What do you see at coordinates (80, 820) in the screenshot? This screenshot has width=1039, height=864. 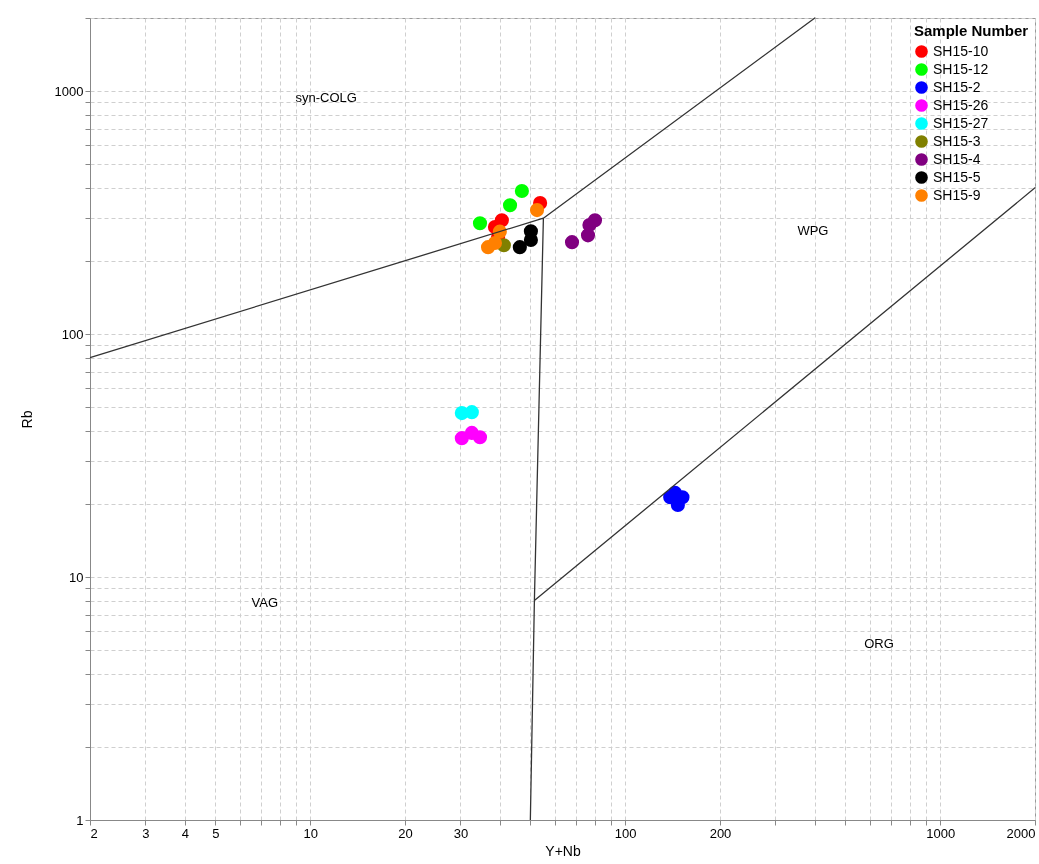 I see `y-tick-label: 1` at bounding box center [80, 820].